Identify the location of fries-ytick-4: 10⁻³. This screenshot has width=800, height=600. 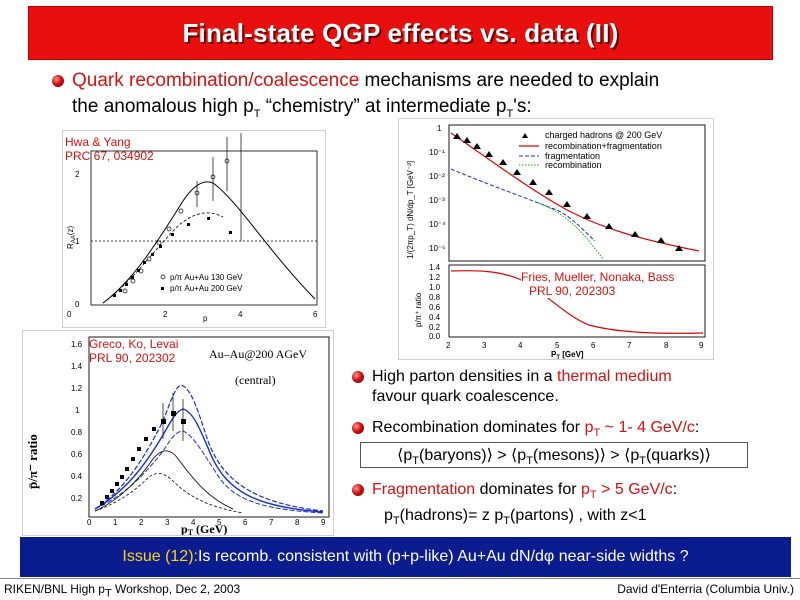
(437, 200).